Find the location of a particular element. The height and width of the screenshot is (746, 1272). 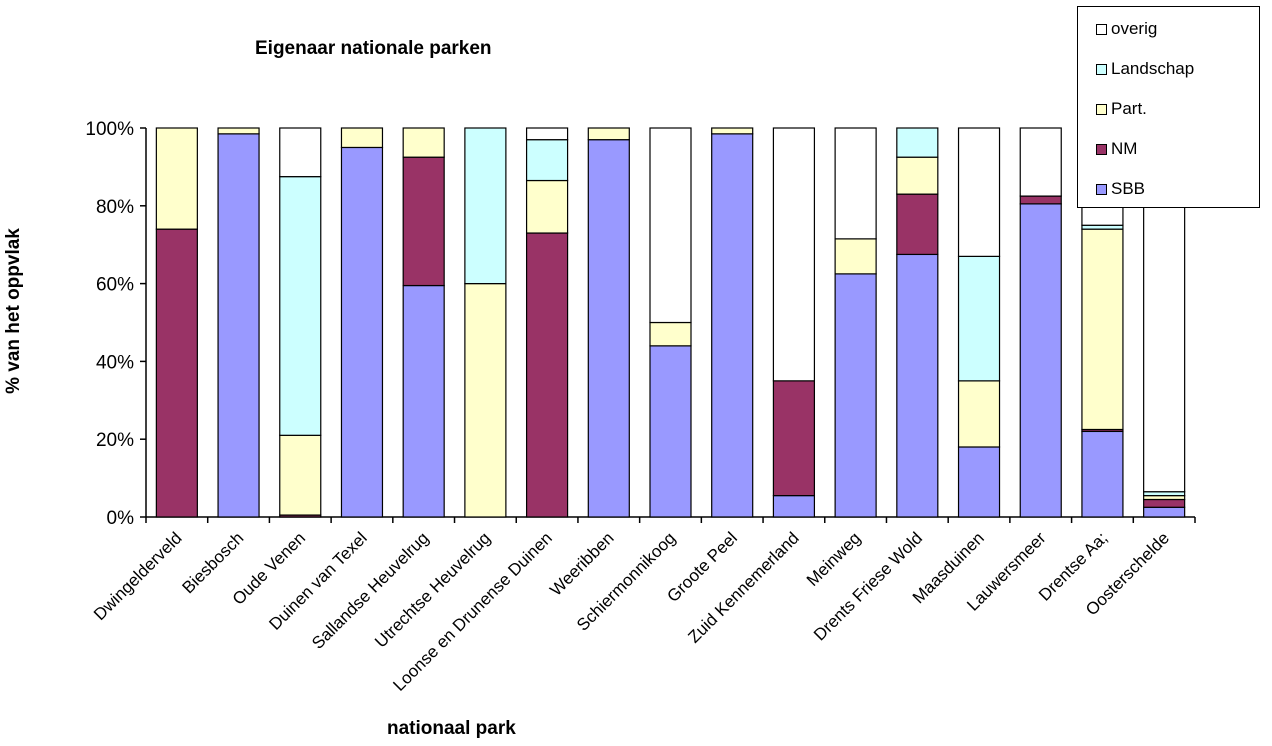

legend-item-part-: Part. is located at coordinates (1121, 109).